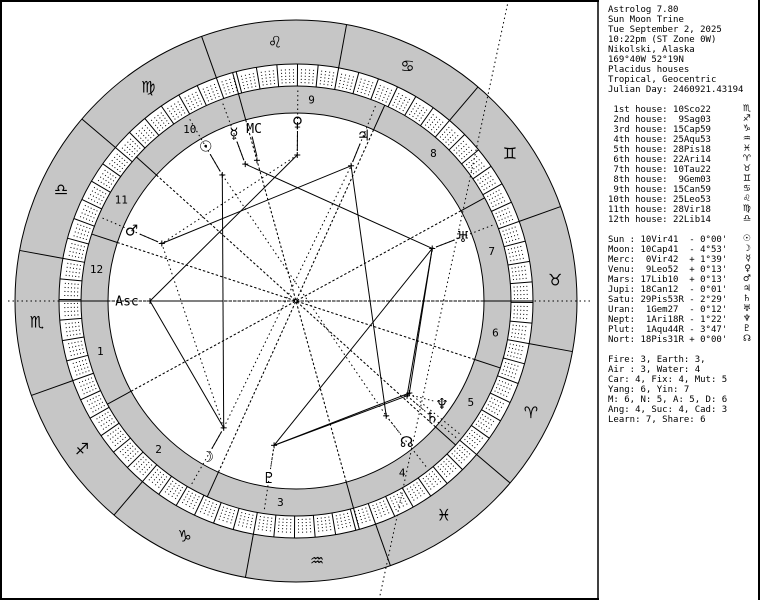 The height and width of the screenshot is (600, 760). Describe the element at coordinates (207, 457) in the screenshot. I see `wheel-planet-moon: ☽` at that location.